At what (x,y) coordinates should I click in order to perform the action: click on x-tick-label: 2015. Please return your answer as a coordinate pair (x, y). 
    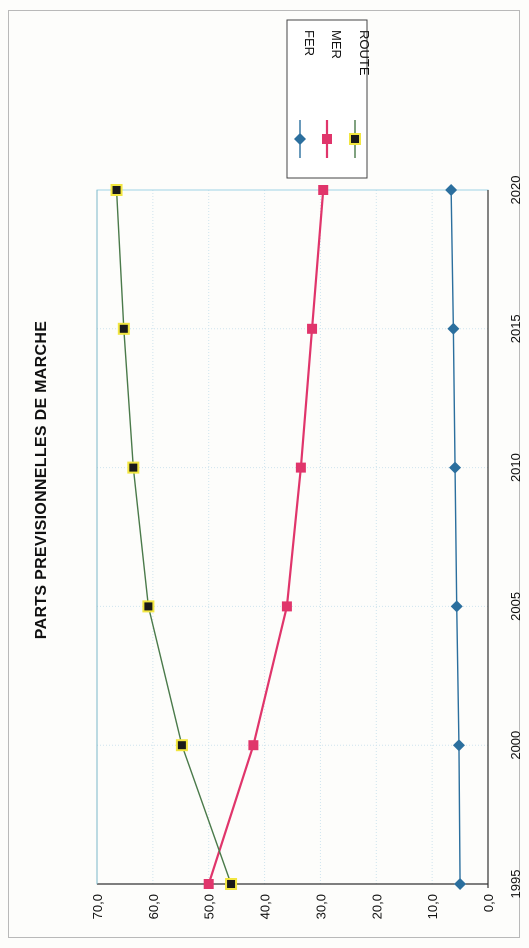
    Looking at the image, I should click on (515, 328).